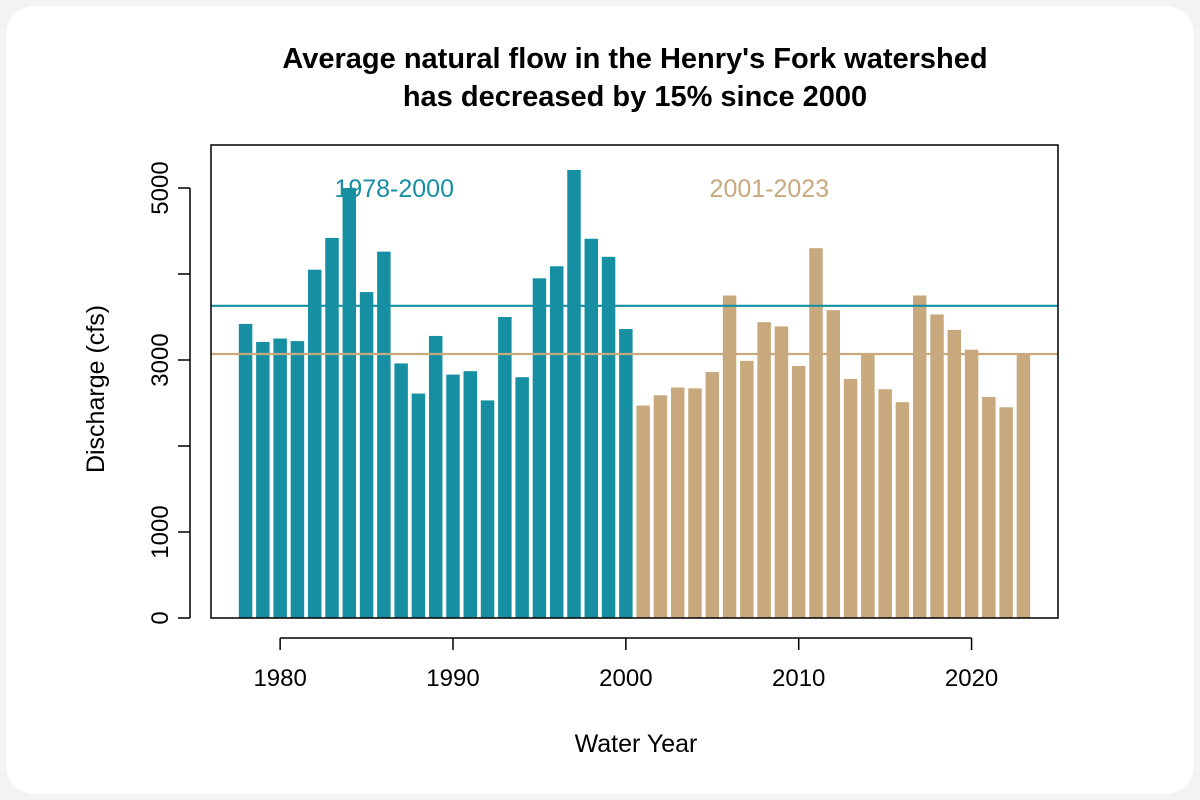 The image size is (1200, 800). I want to click on period-label-2001-2023: 2001-2023, so click(770, 189).